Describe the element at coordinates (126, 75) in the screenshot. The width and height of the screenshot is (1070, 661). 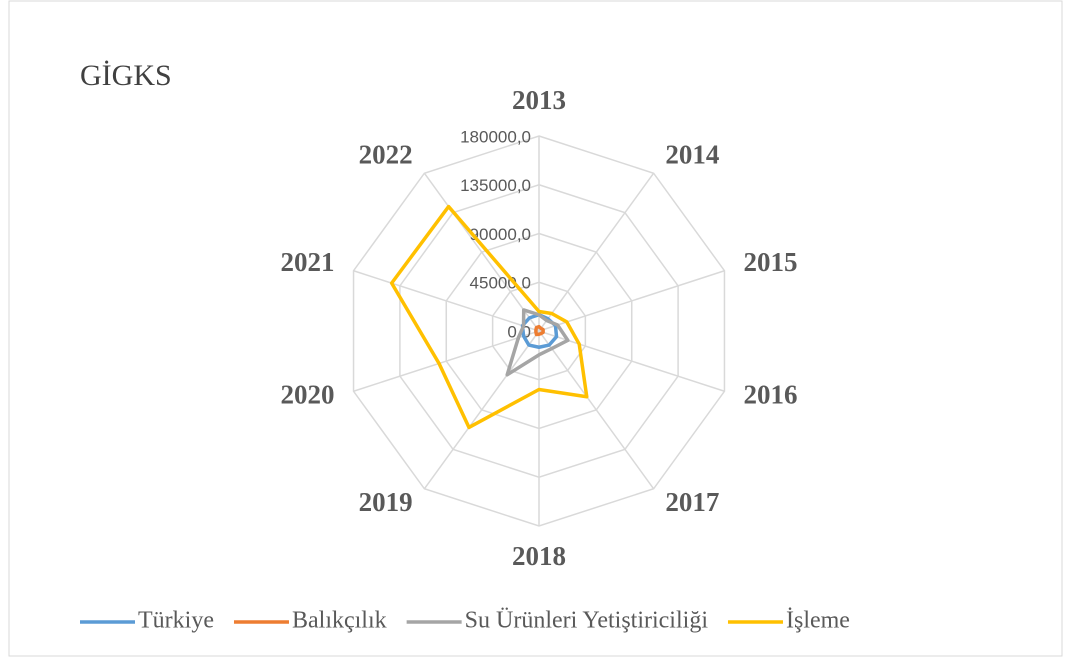
I see `chart-title: GİGKS` at that location.